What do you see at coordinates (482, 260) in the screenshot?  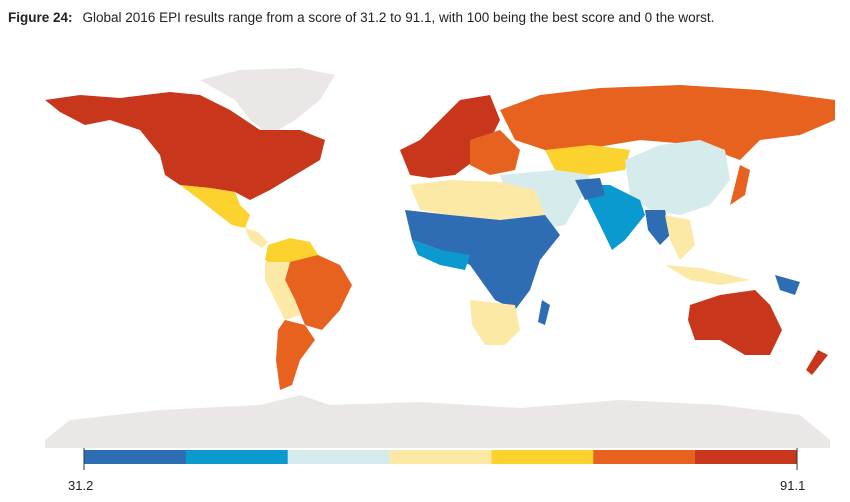 I see `region-africa-central` at bounding box center [482, 260].